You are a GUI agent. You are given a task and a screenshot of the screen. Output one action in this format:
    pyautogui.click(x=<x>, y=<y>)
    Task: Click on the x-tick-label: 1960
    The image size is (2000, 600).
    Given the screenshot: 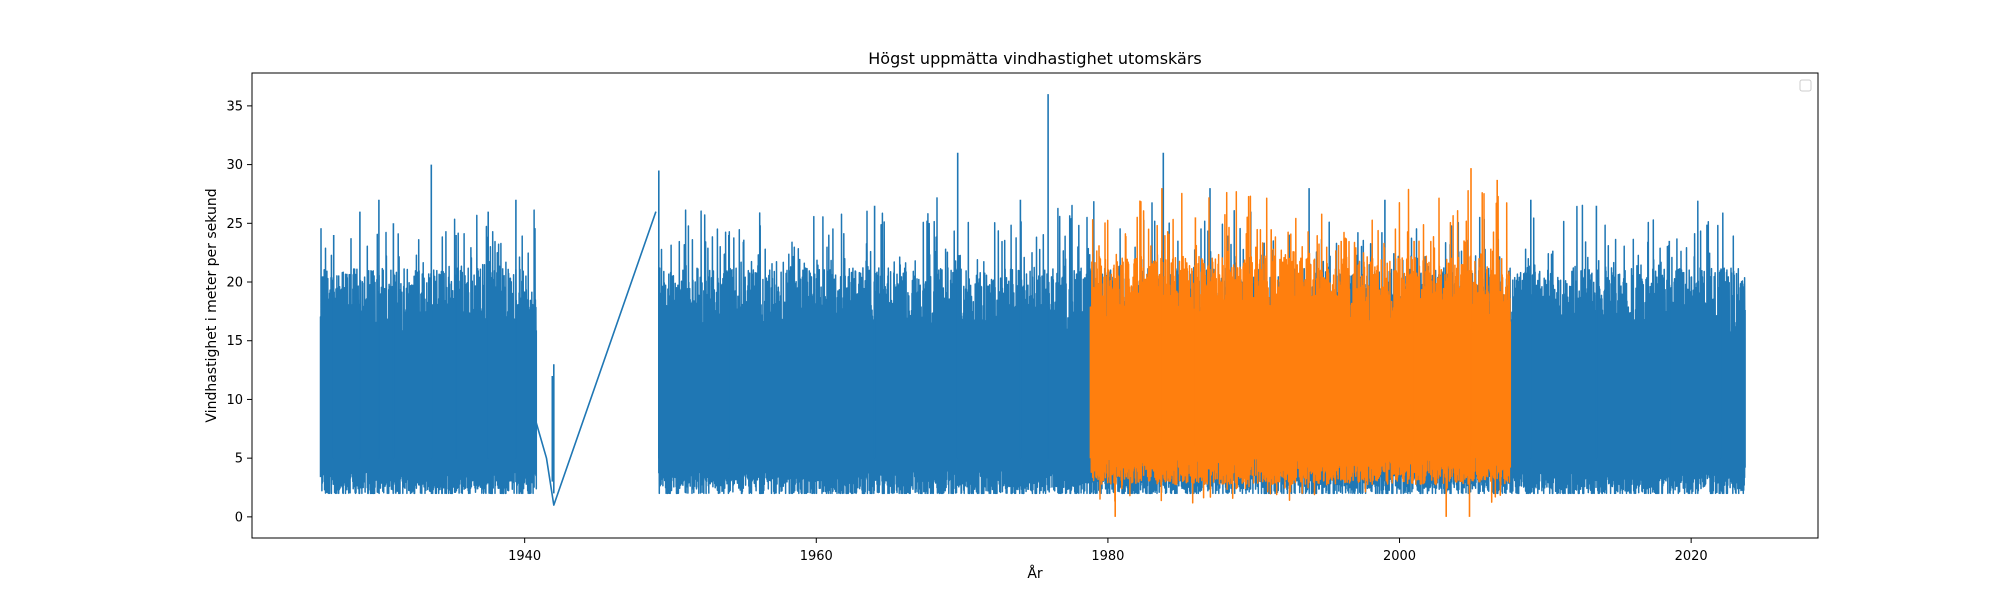 What is the action you would take?
    pyautogui.click(x=816, y=556)
    